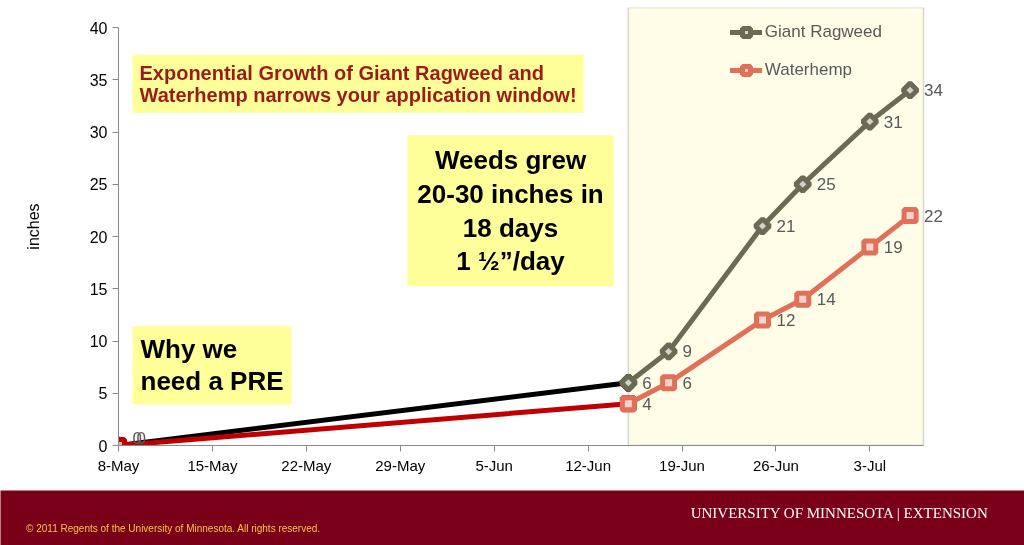  Describe the element at coordinates (98, 185) in the screenshot. I see `y-tick-label: 25` at that location.